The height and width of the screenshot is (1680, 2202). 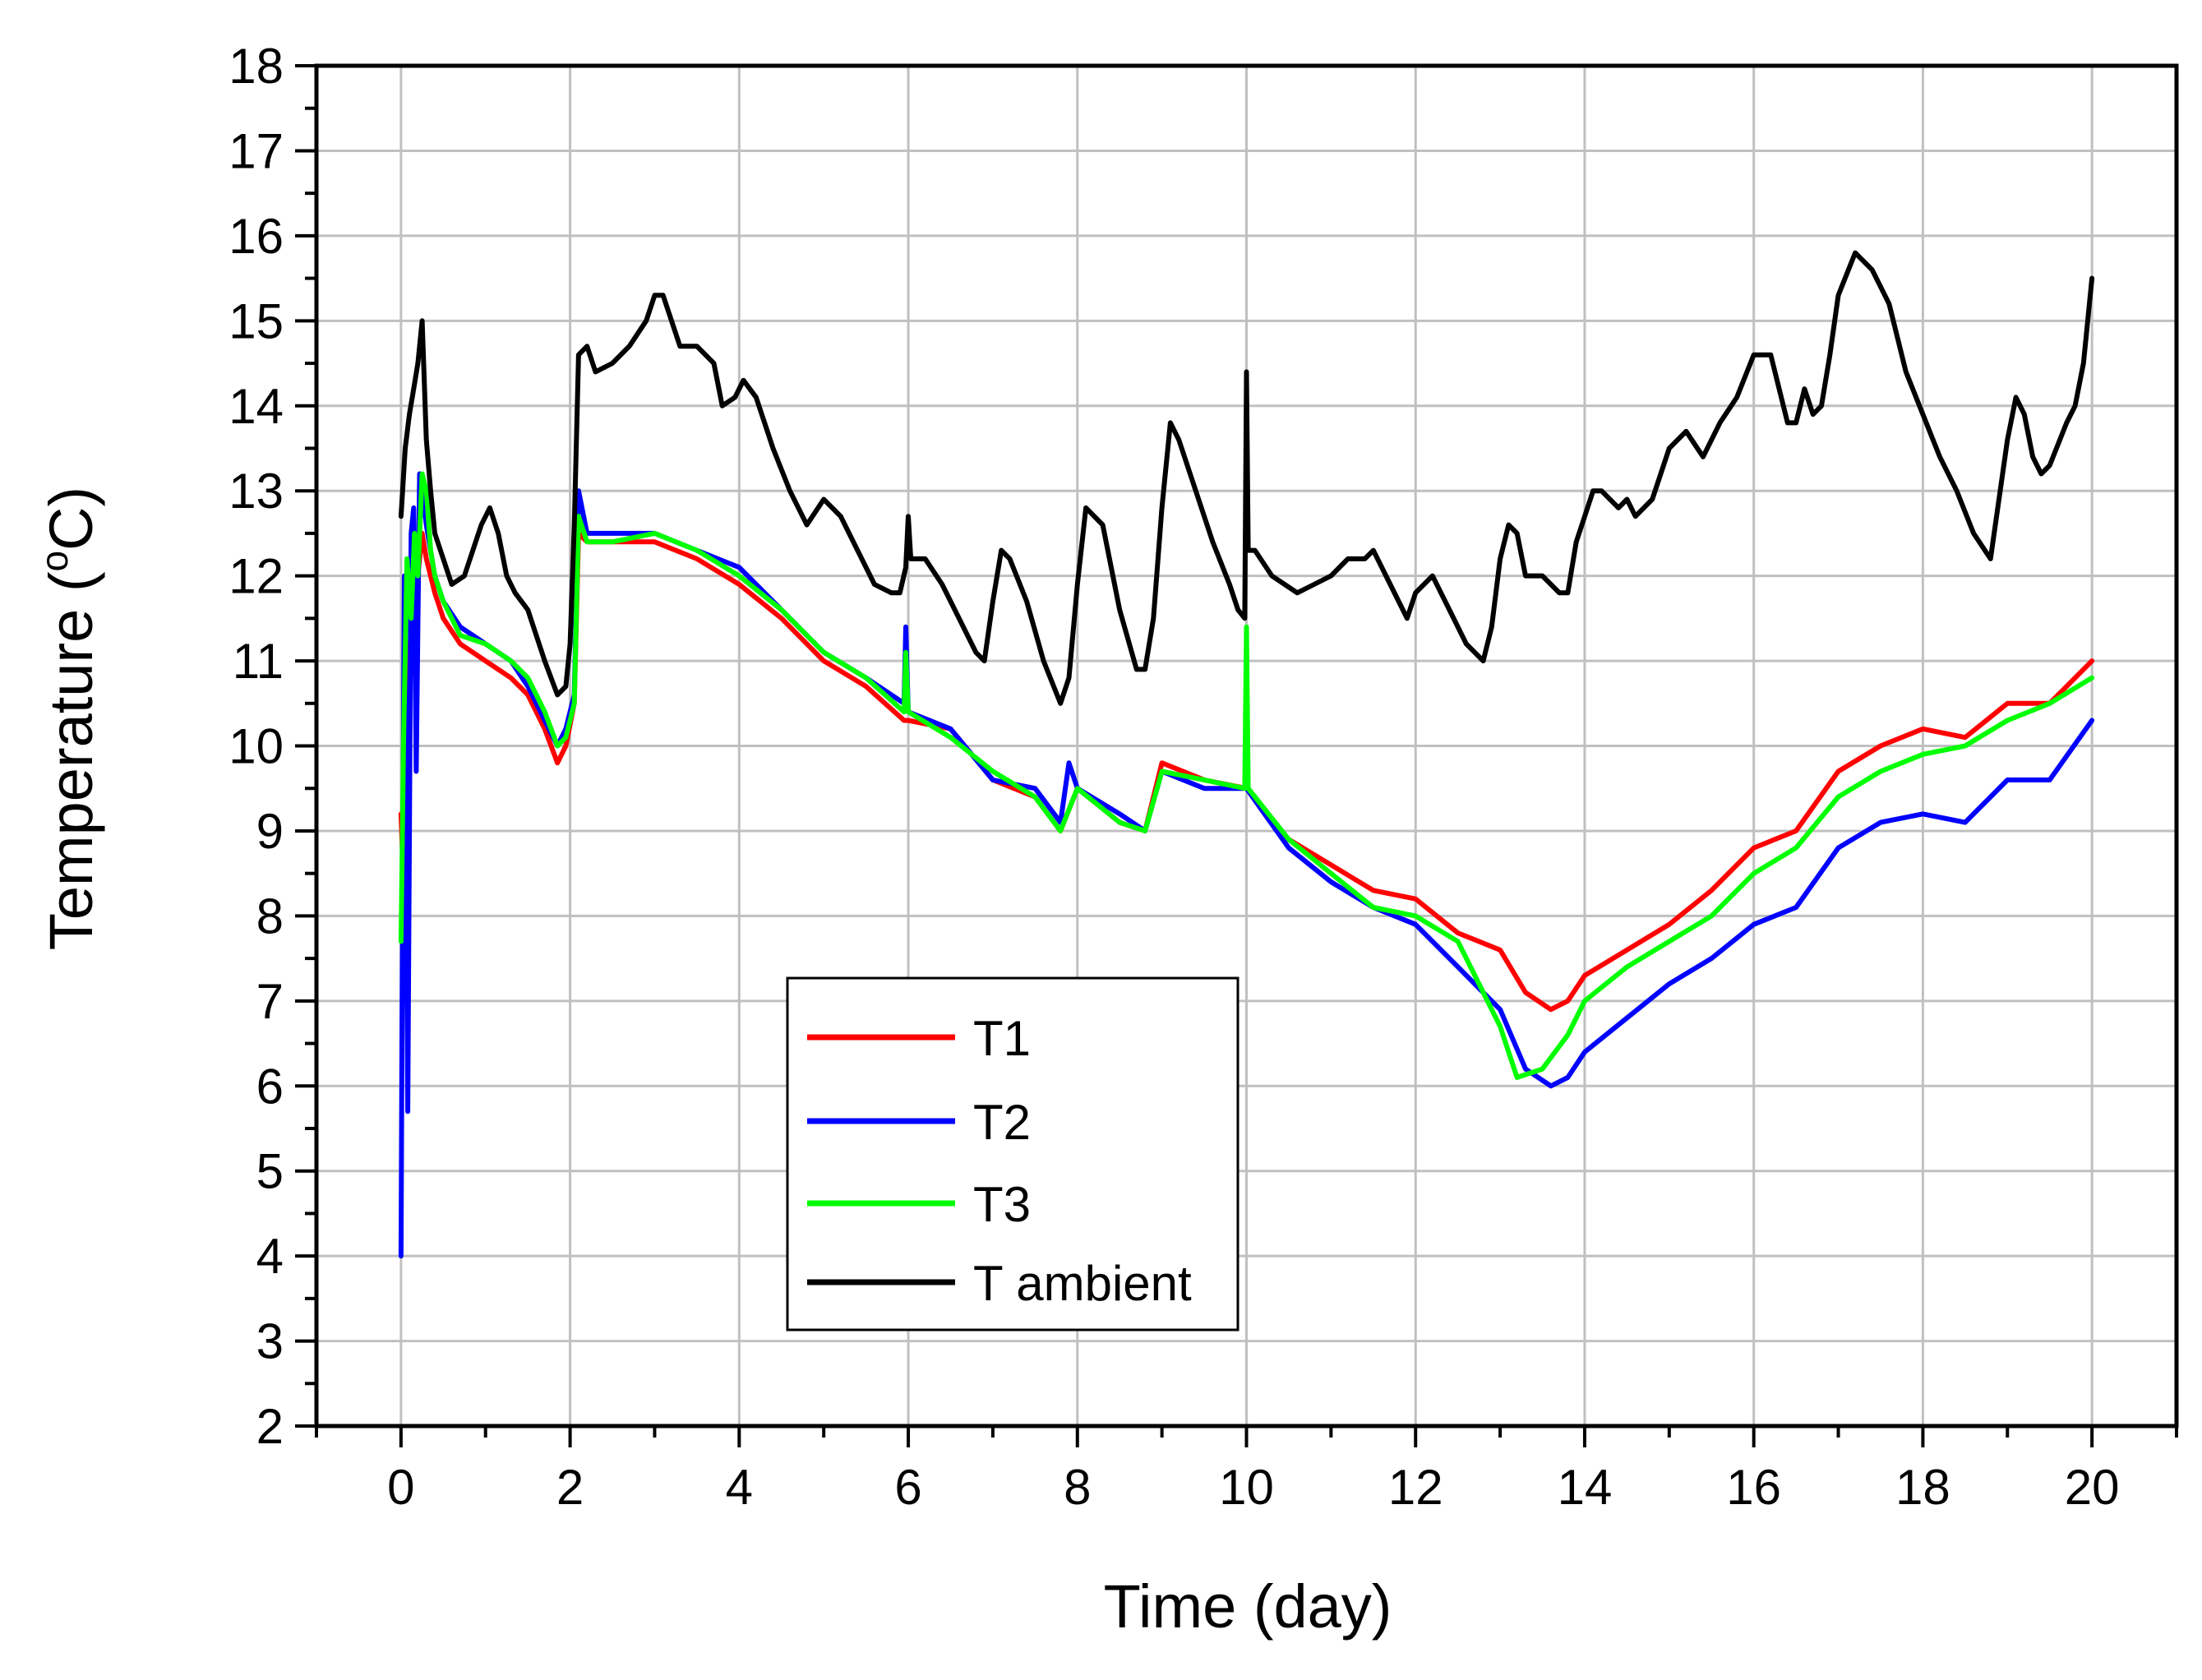 I want to click on y-tick-label: 4, so click(x=270, y=1256).